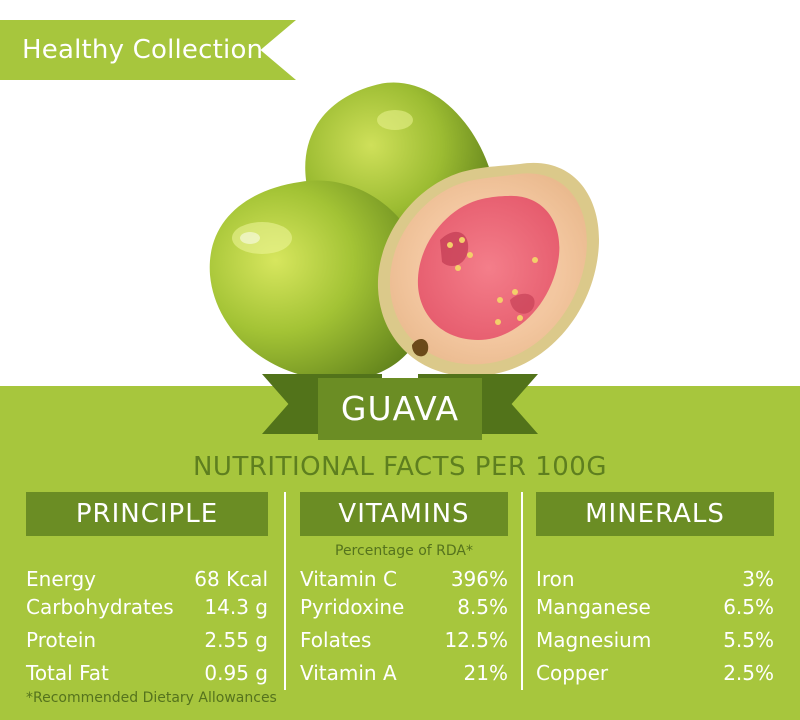 Image resolution: width=800 pixels, height=720 pixels. What do you see at coordinates (404, 640) in the screenshot?
I see `vitamin-row: Folates 12.5%` at bounding box center [404, 640].